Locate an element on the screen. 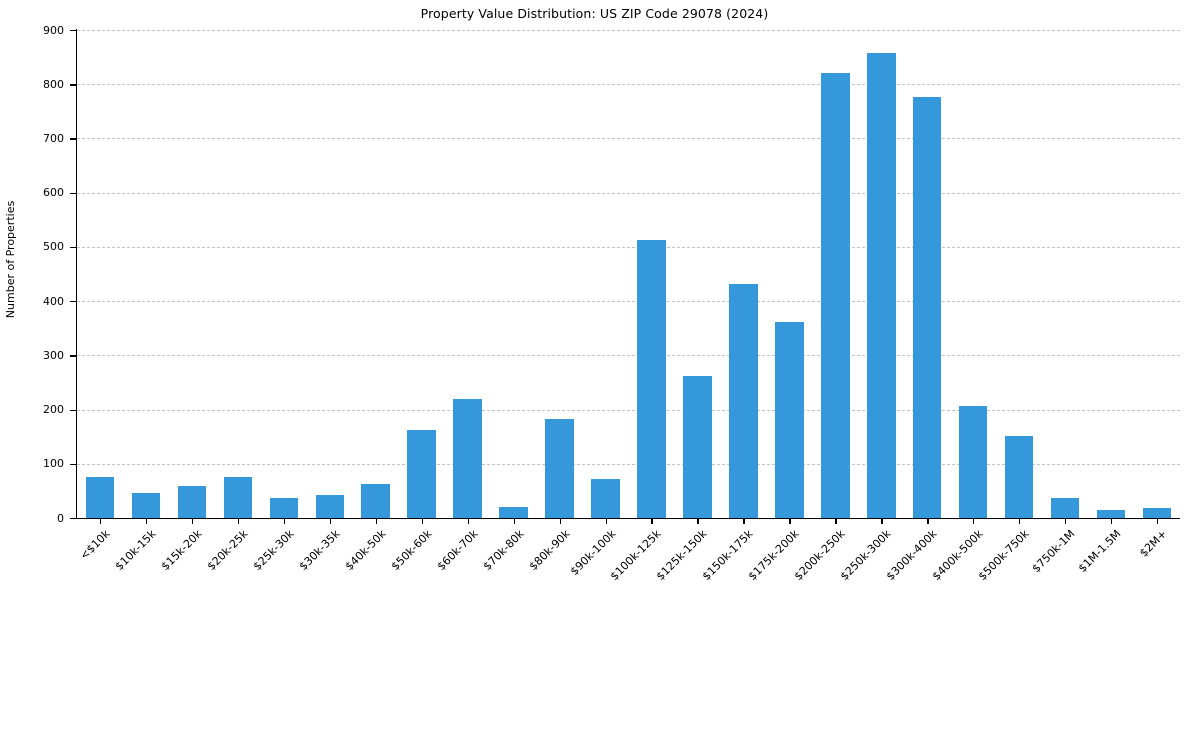 The width and height of the screenshot is (1189, 749). x-tick-label: $300k-400k is located at coordinates (912, 555).